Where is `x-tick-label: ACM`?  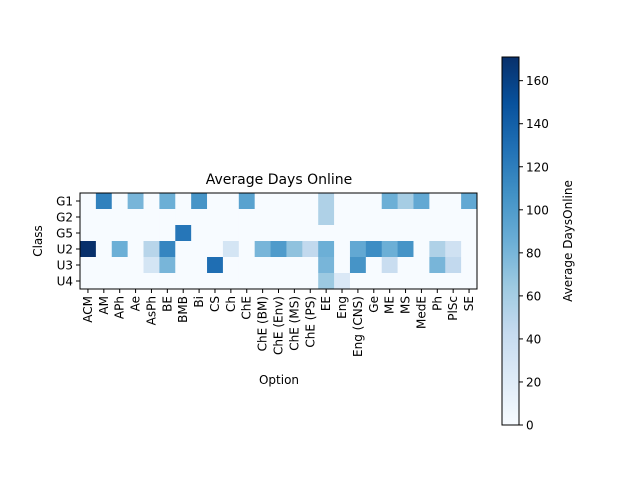 x-tick-label: ACM is located at coordinates (88, 309).